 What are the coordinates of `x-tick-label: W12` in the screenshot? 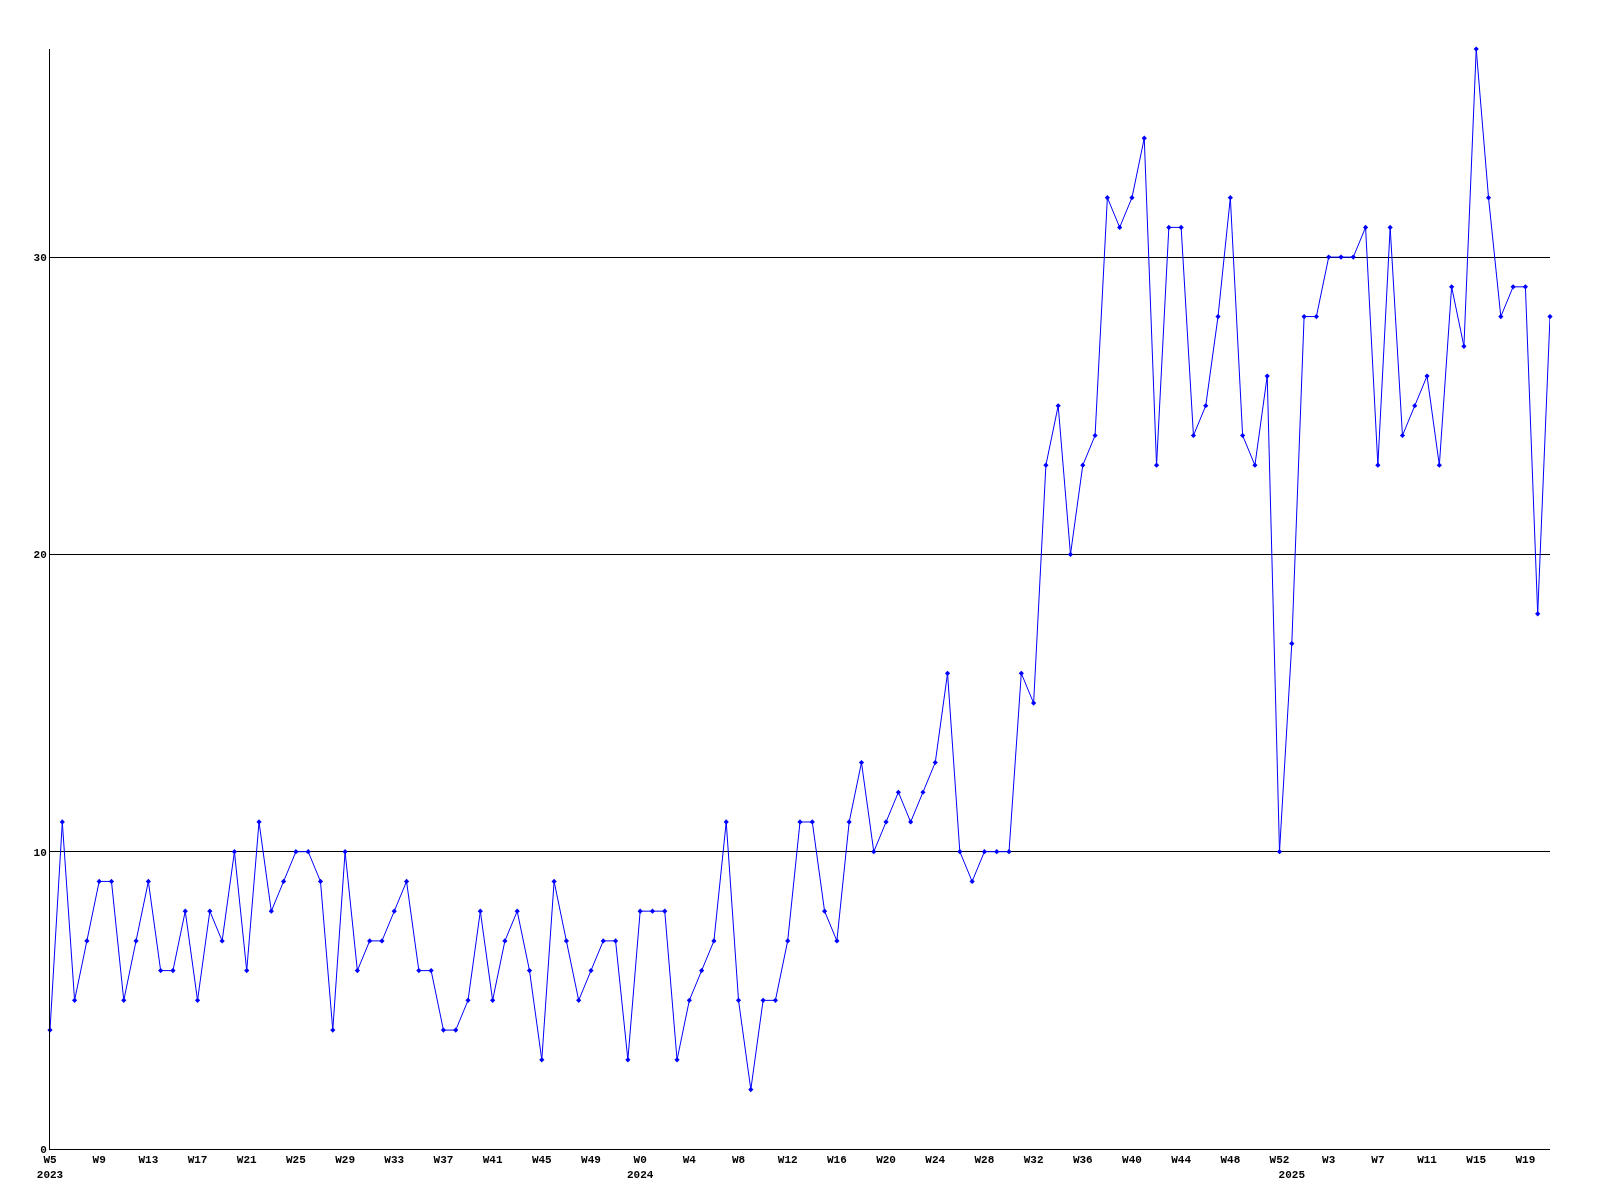 It's located at (787, 1160).